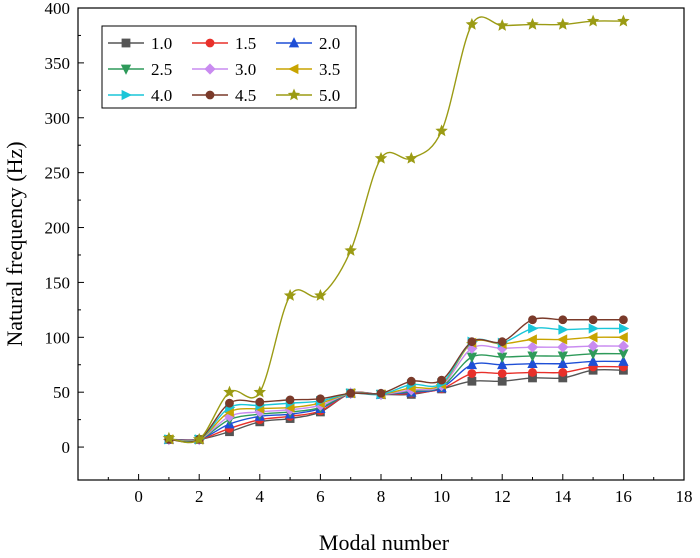  Describe the element at coordinates (381, 496) in the screenshot. I see `x-tick-label: 8` at that location.